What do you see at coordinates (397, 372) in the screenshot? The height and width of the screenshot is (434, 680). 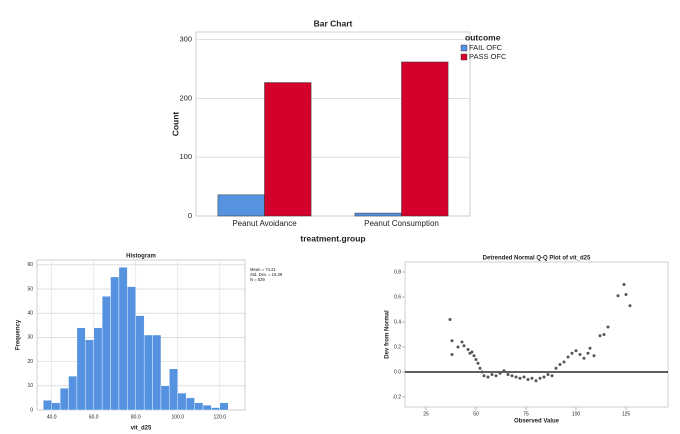 I see `y-tick-label: 0.0` at bounding box center [397, 372].